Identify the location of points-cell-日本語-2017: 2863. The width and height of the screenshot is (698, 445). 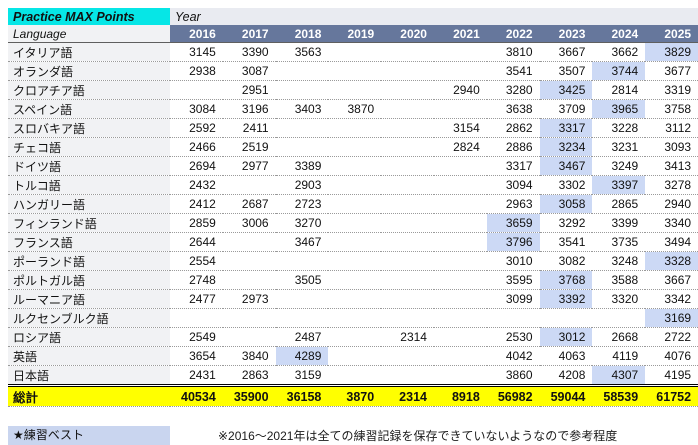
(249, 375).